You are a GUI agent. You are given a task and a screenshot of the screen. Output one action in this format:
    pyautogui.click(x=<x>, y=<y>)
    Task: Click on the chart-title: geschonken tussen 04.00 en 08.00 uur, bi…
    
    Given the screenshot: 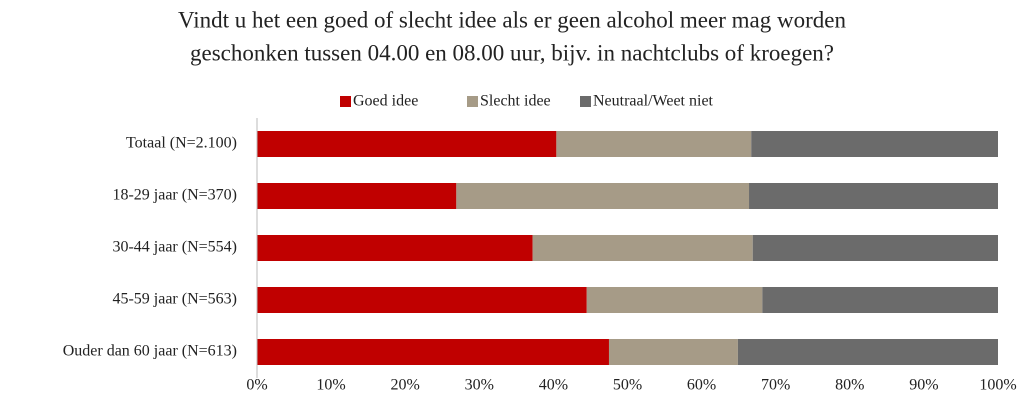 What is the action you would take?
    pyautogui.click(x=512, y=52)
    